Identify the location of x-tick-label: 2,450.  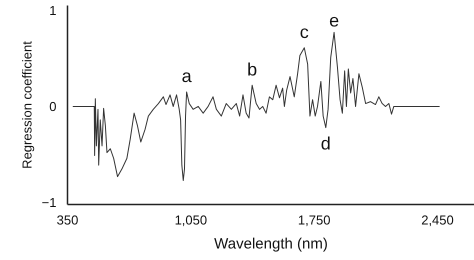
(437, 220).